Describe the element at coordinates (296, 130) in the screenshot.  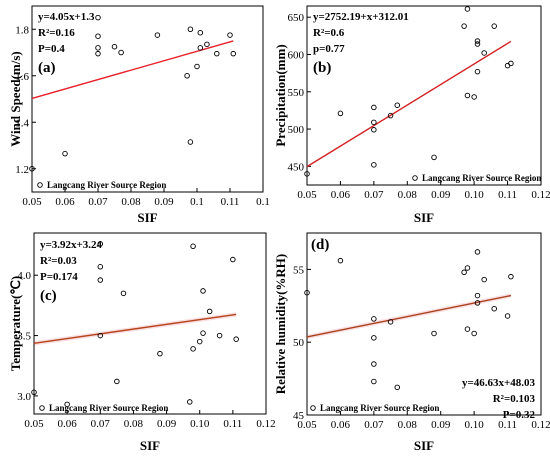
I see `y-tick-label: 500` at that location.